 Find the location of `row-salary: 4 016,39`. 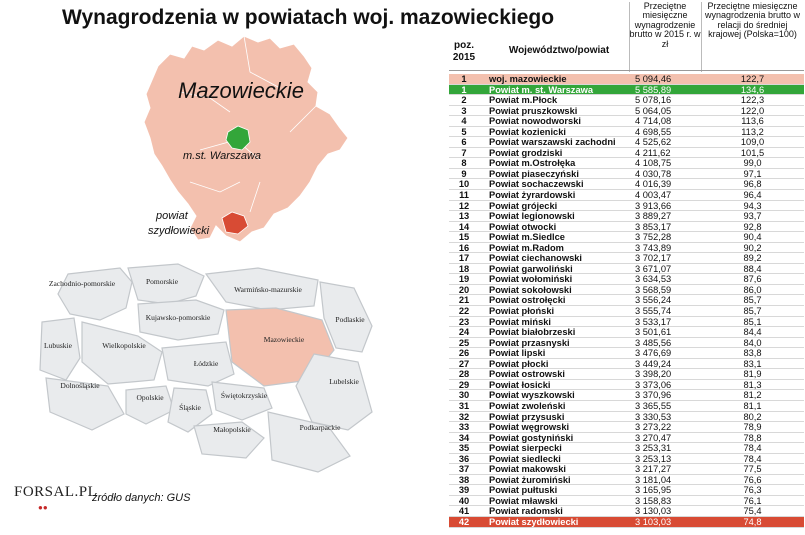

row-salary: 4 016,39 is located at coordinates (653, 184).